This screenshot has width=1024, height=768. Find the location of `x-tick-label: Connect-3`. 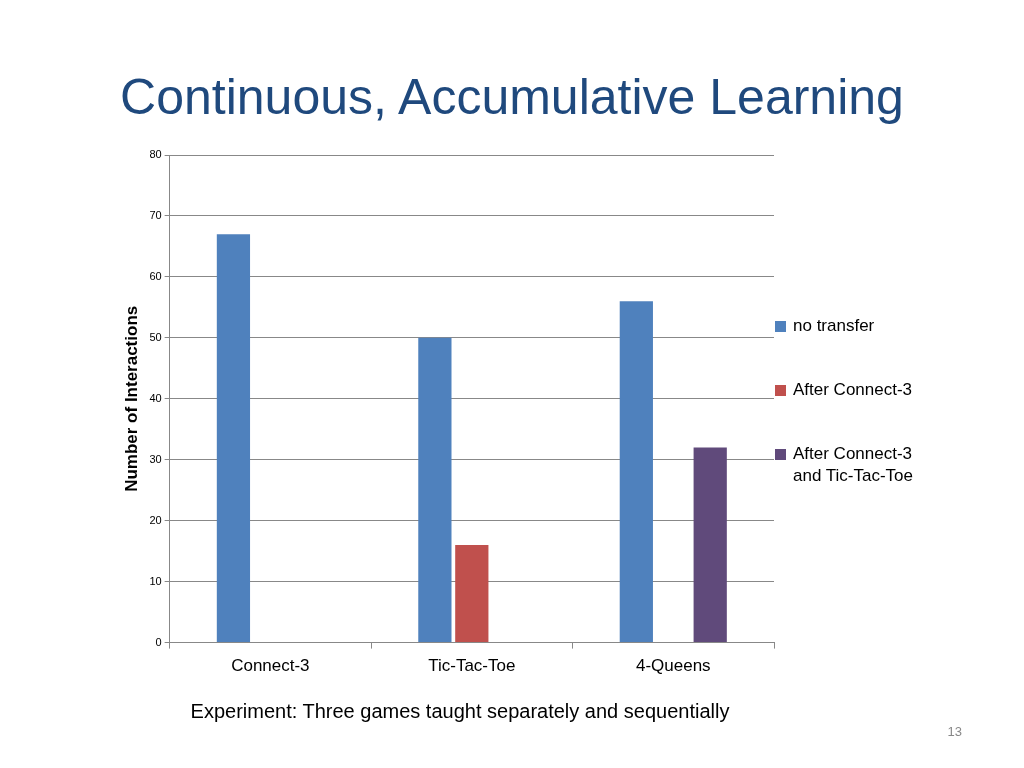

x-tick-label: Connect-3 is located at coordinates (270, 666).